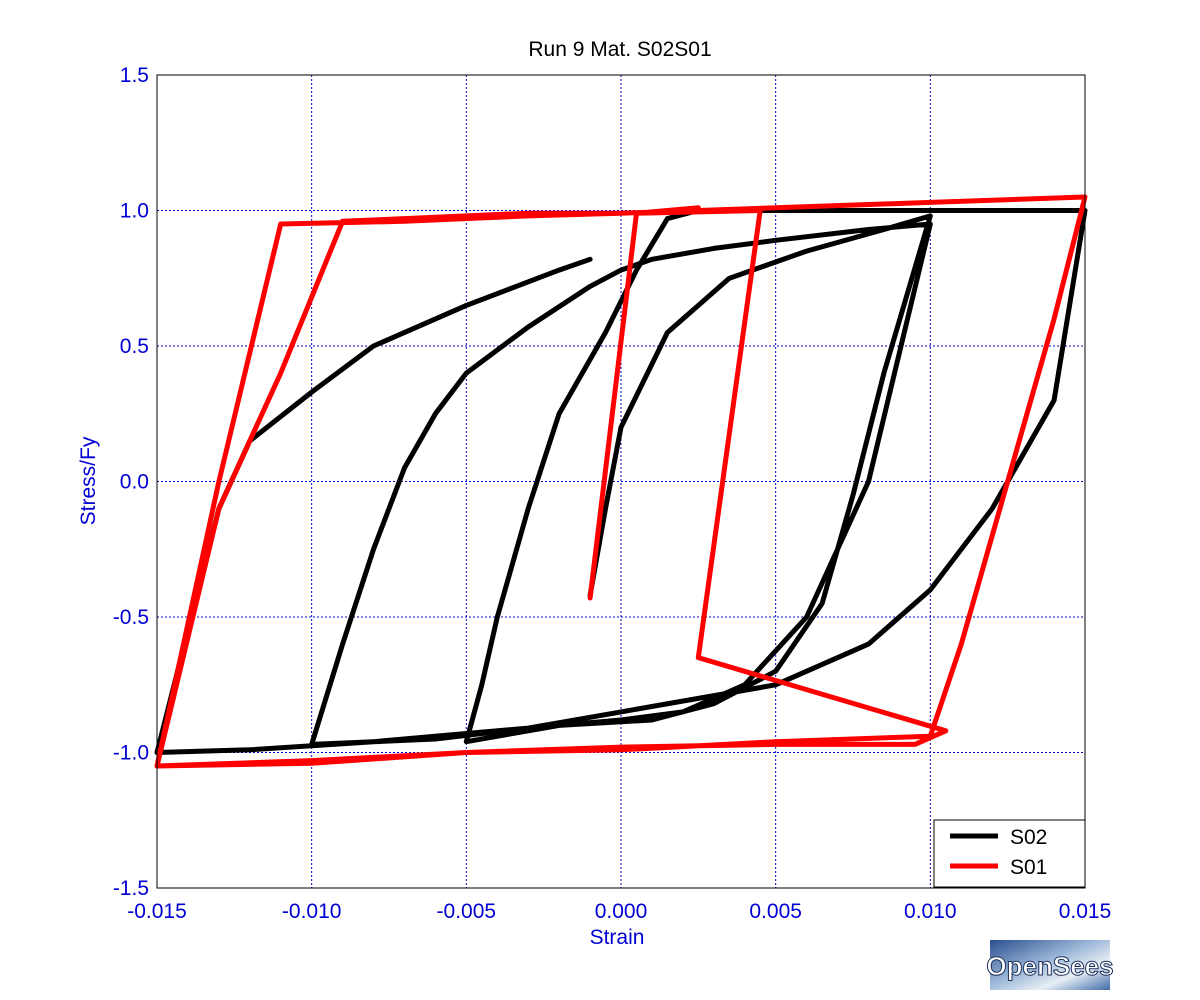 This screenshot has height=1000, width=1200. Describe the element at coordinates (134, 482) in the screenshot. I see `y-tick-label: 0.0` at that location.